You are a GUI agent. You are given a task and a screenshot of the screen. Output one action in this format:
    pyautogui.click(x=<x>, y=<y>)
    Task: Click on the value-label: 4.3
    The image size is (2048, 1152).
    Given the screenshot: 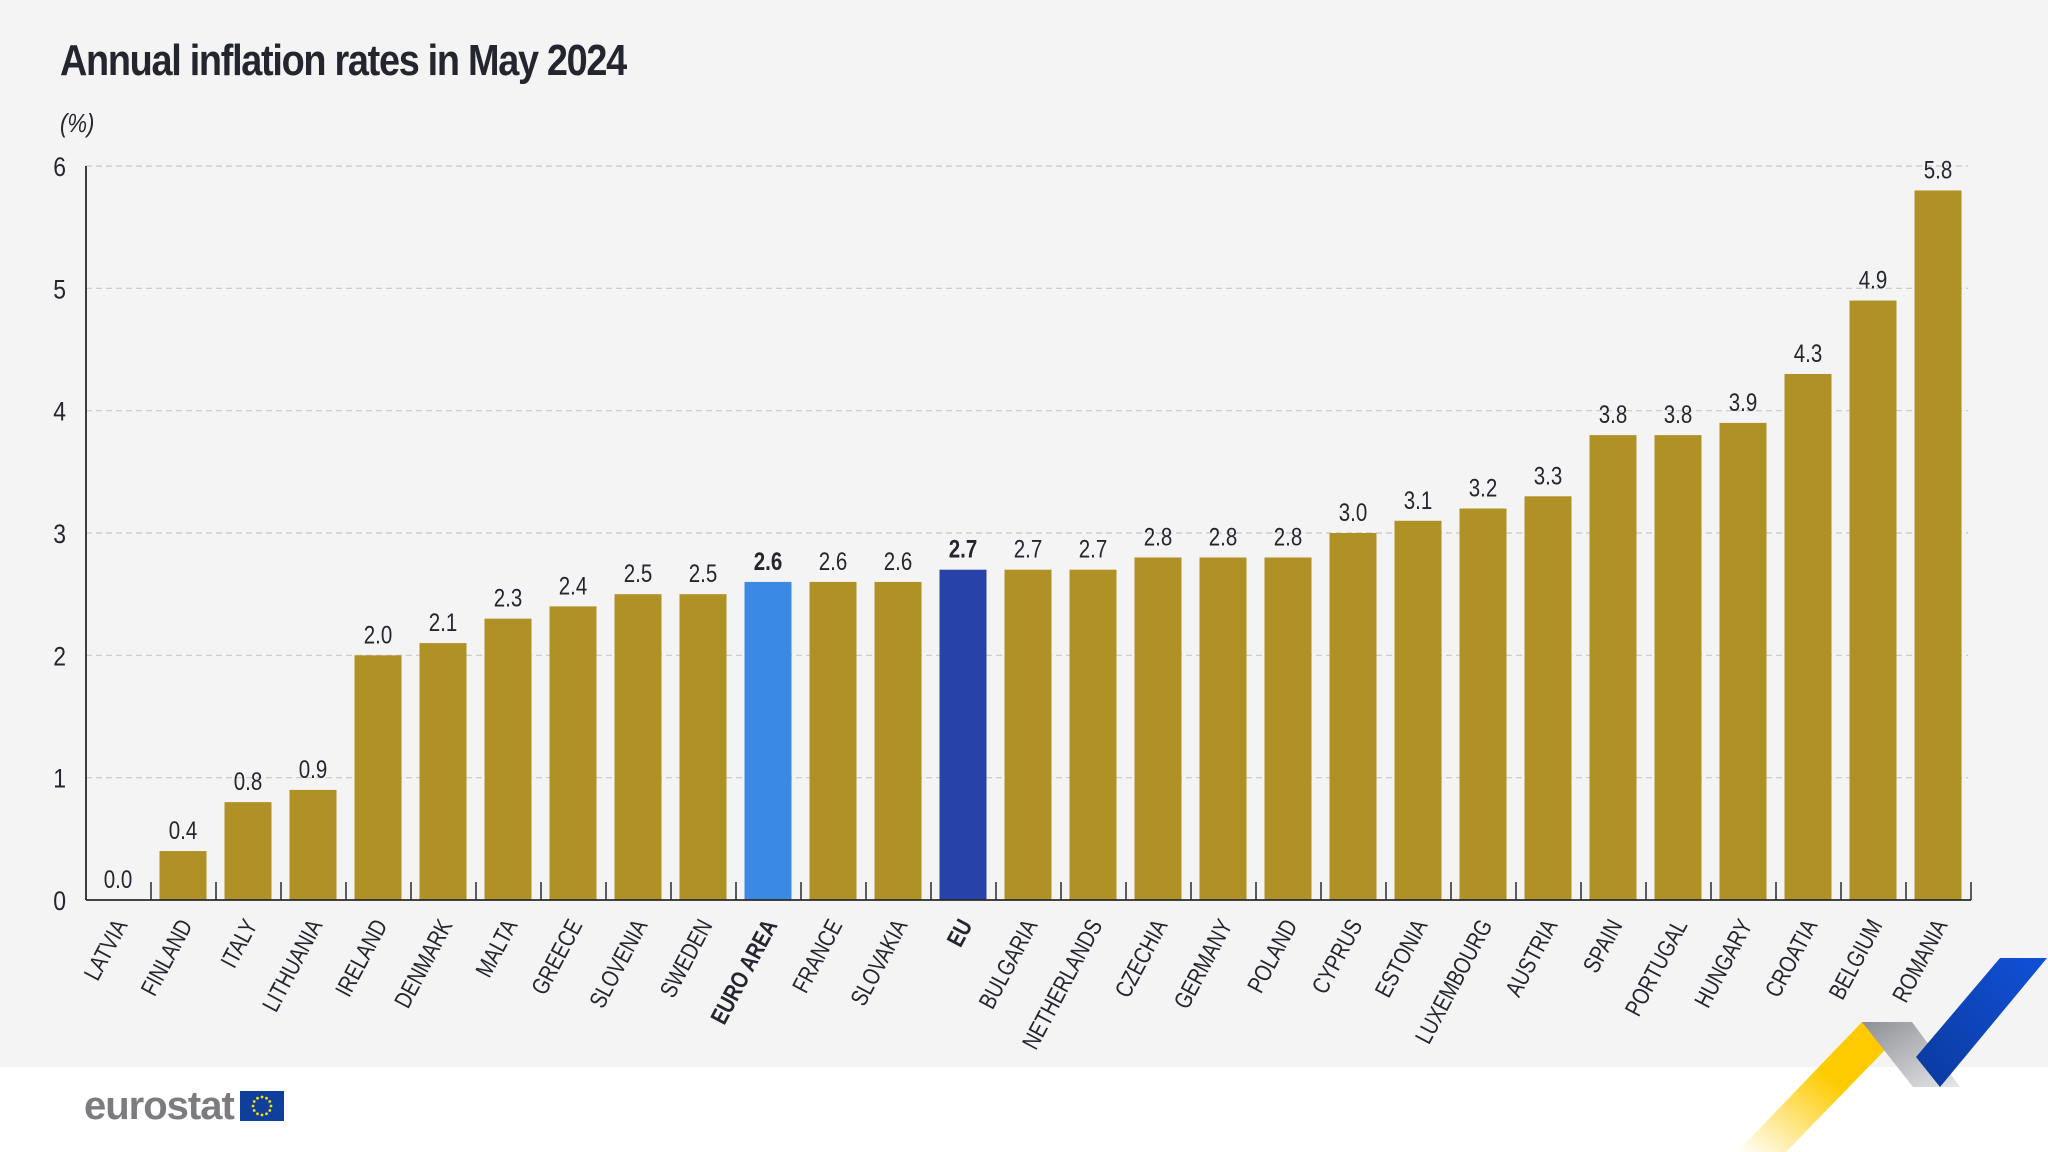 What is the action you would take?
    pyautogui.click(x=1808, y=353)
    